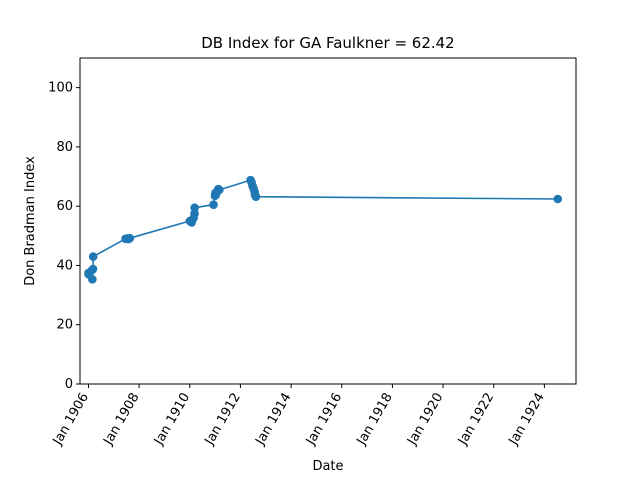 The width and height of the screenshot is (640, 480). What do you see at coordinates (527, 420) in the screenshot?
I see `x-tick-label: Jan 1924` at bounding box center [527, 420].